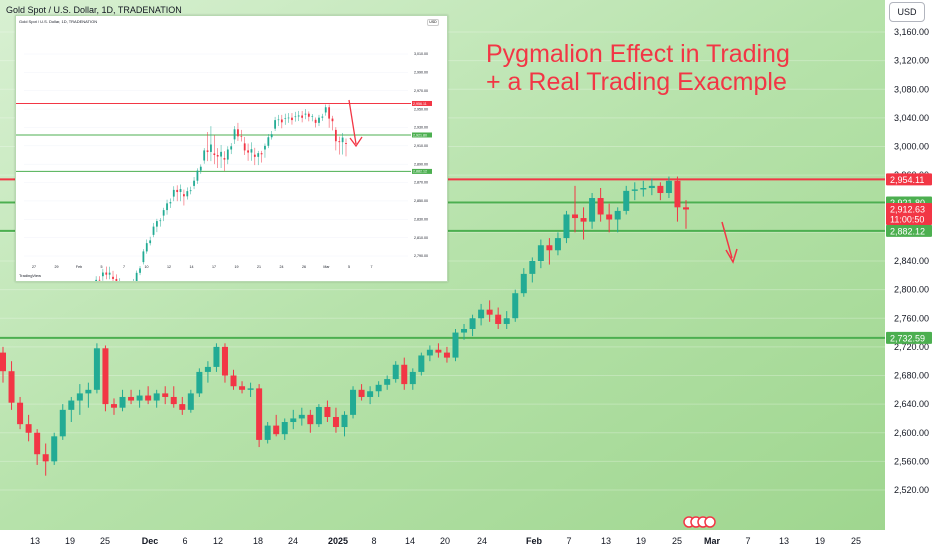  What do you see at coordinates (150, 541) in the screenshot?
I see `time-tick-label: Dec` at bounding box center [150, 541].